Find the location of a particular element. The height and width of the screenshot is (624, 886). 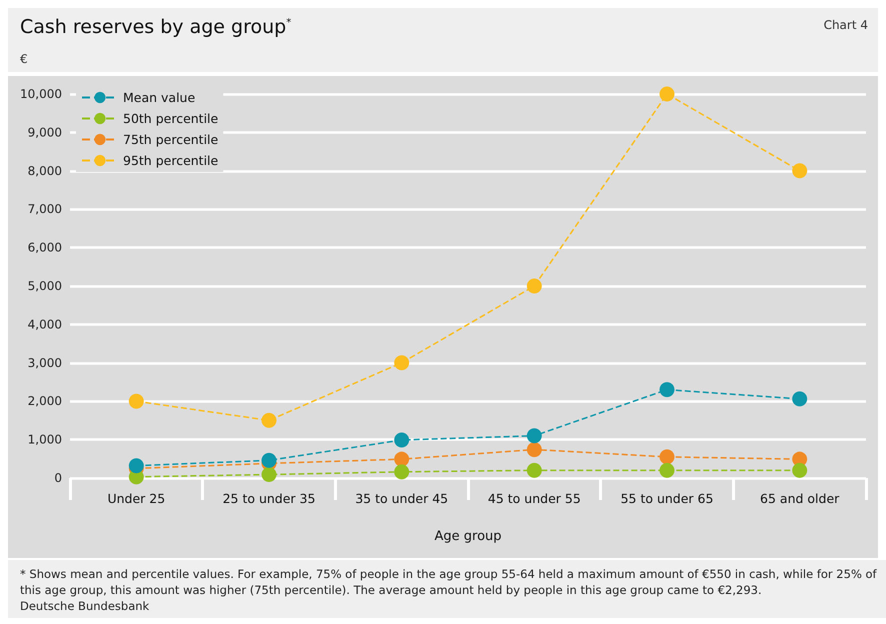

y-tick-label: 2,000 is located at coordinates (45, 401).